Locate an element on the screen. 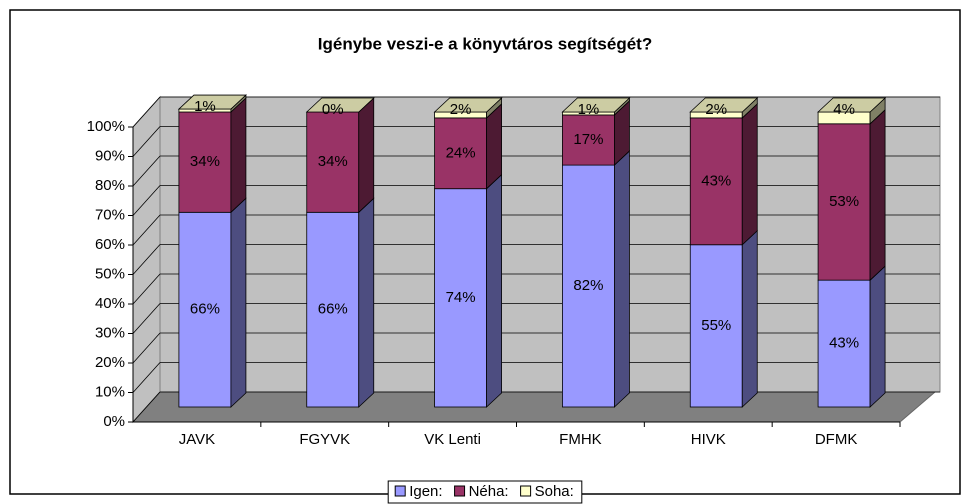 Image resolution: width=970 pixels, height=504 pixels. y-tick-label: 60% is located at coordinates (110, 244).